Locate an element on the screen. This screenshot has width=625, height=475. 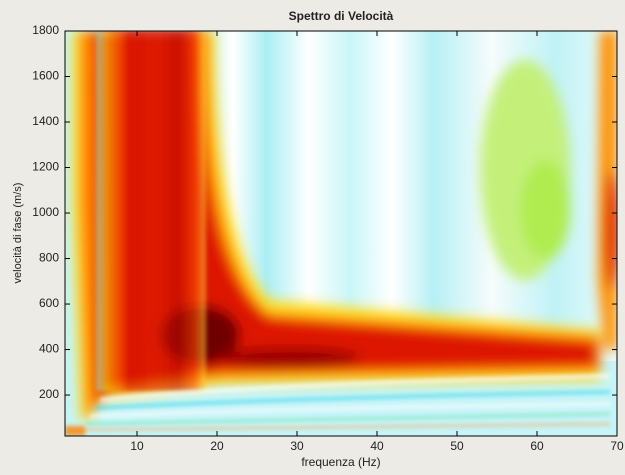
y-tick-label: 1800 is located at coordinates (45, 30).